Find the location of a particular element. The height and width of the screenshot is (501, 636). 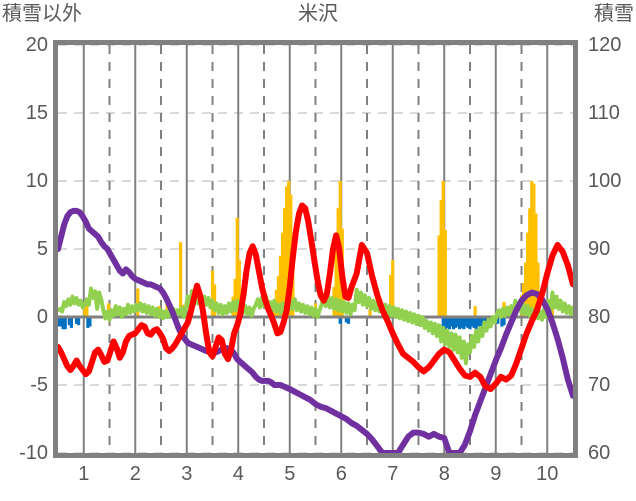

x-axis-tick-label: 1 is located at coordinates (84, 474).